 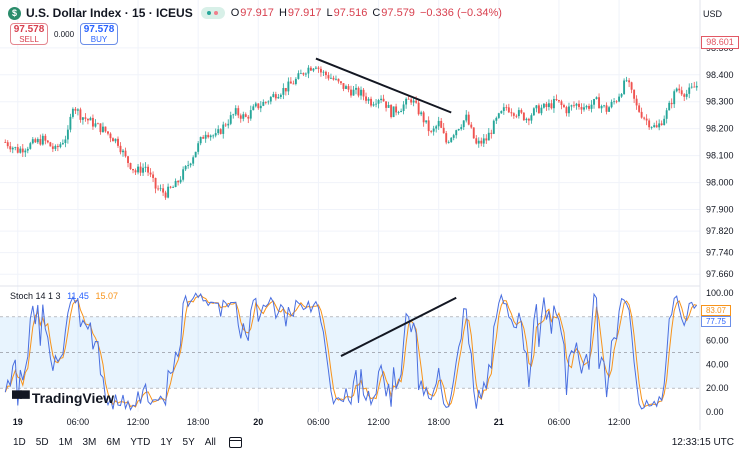 I want to click on range-all-button: All, so click(x=210, y=442).